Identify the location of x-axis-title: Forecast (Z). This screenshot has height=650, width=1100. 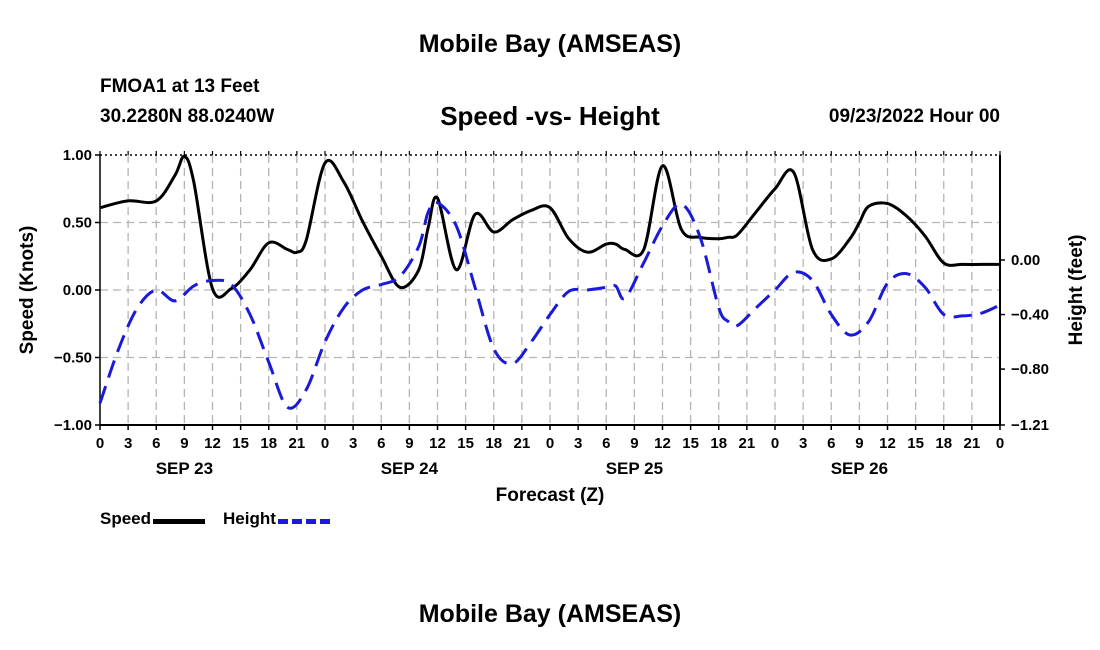
(550, 495).